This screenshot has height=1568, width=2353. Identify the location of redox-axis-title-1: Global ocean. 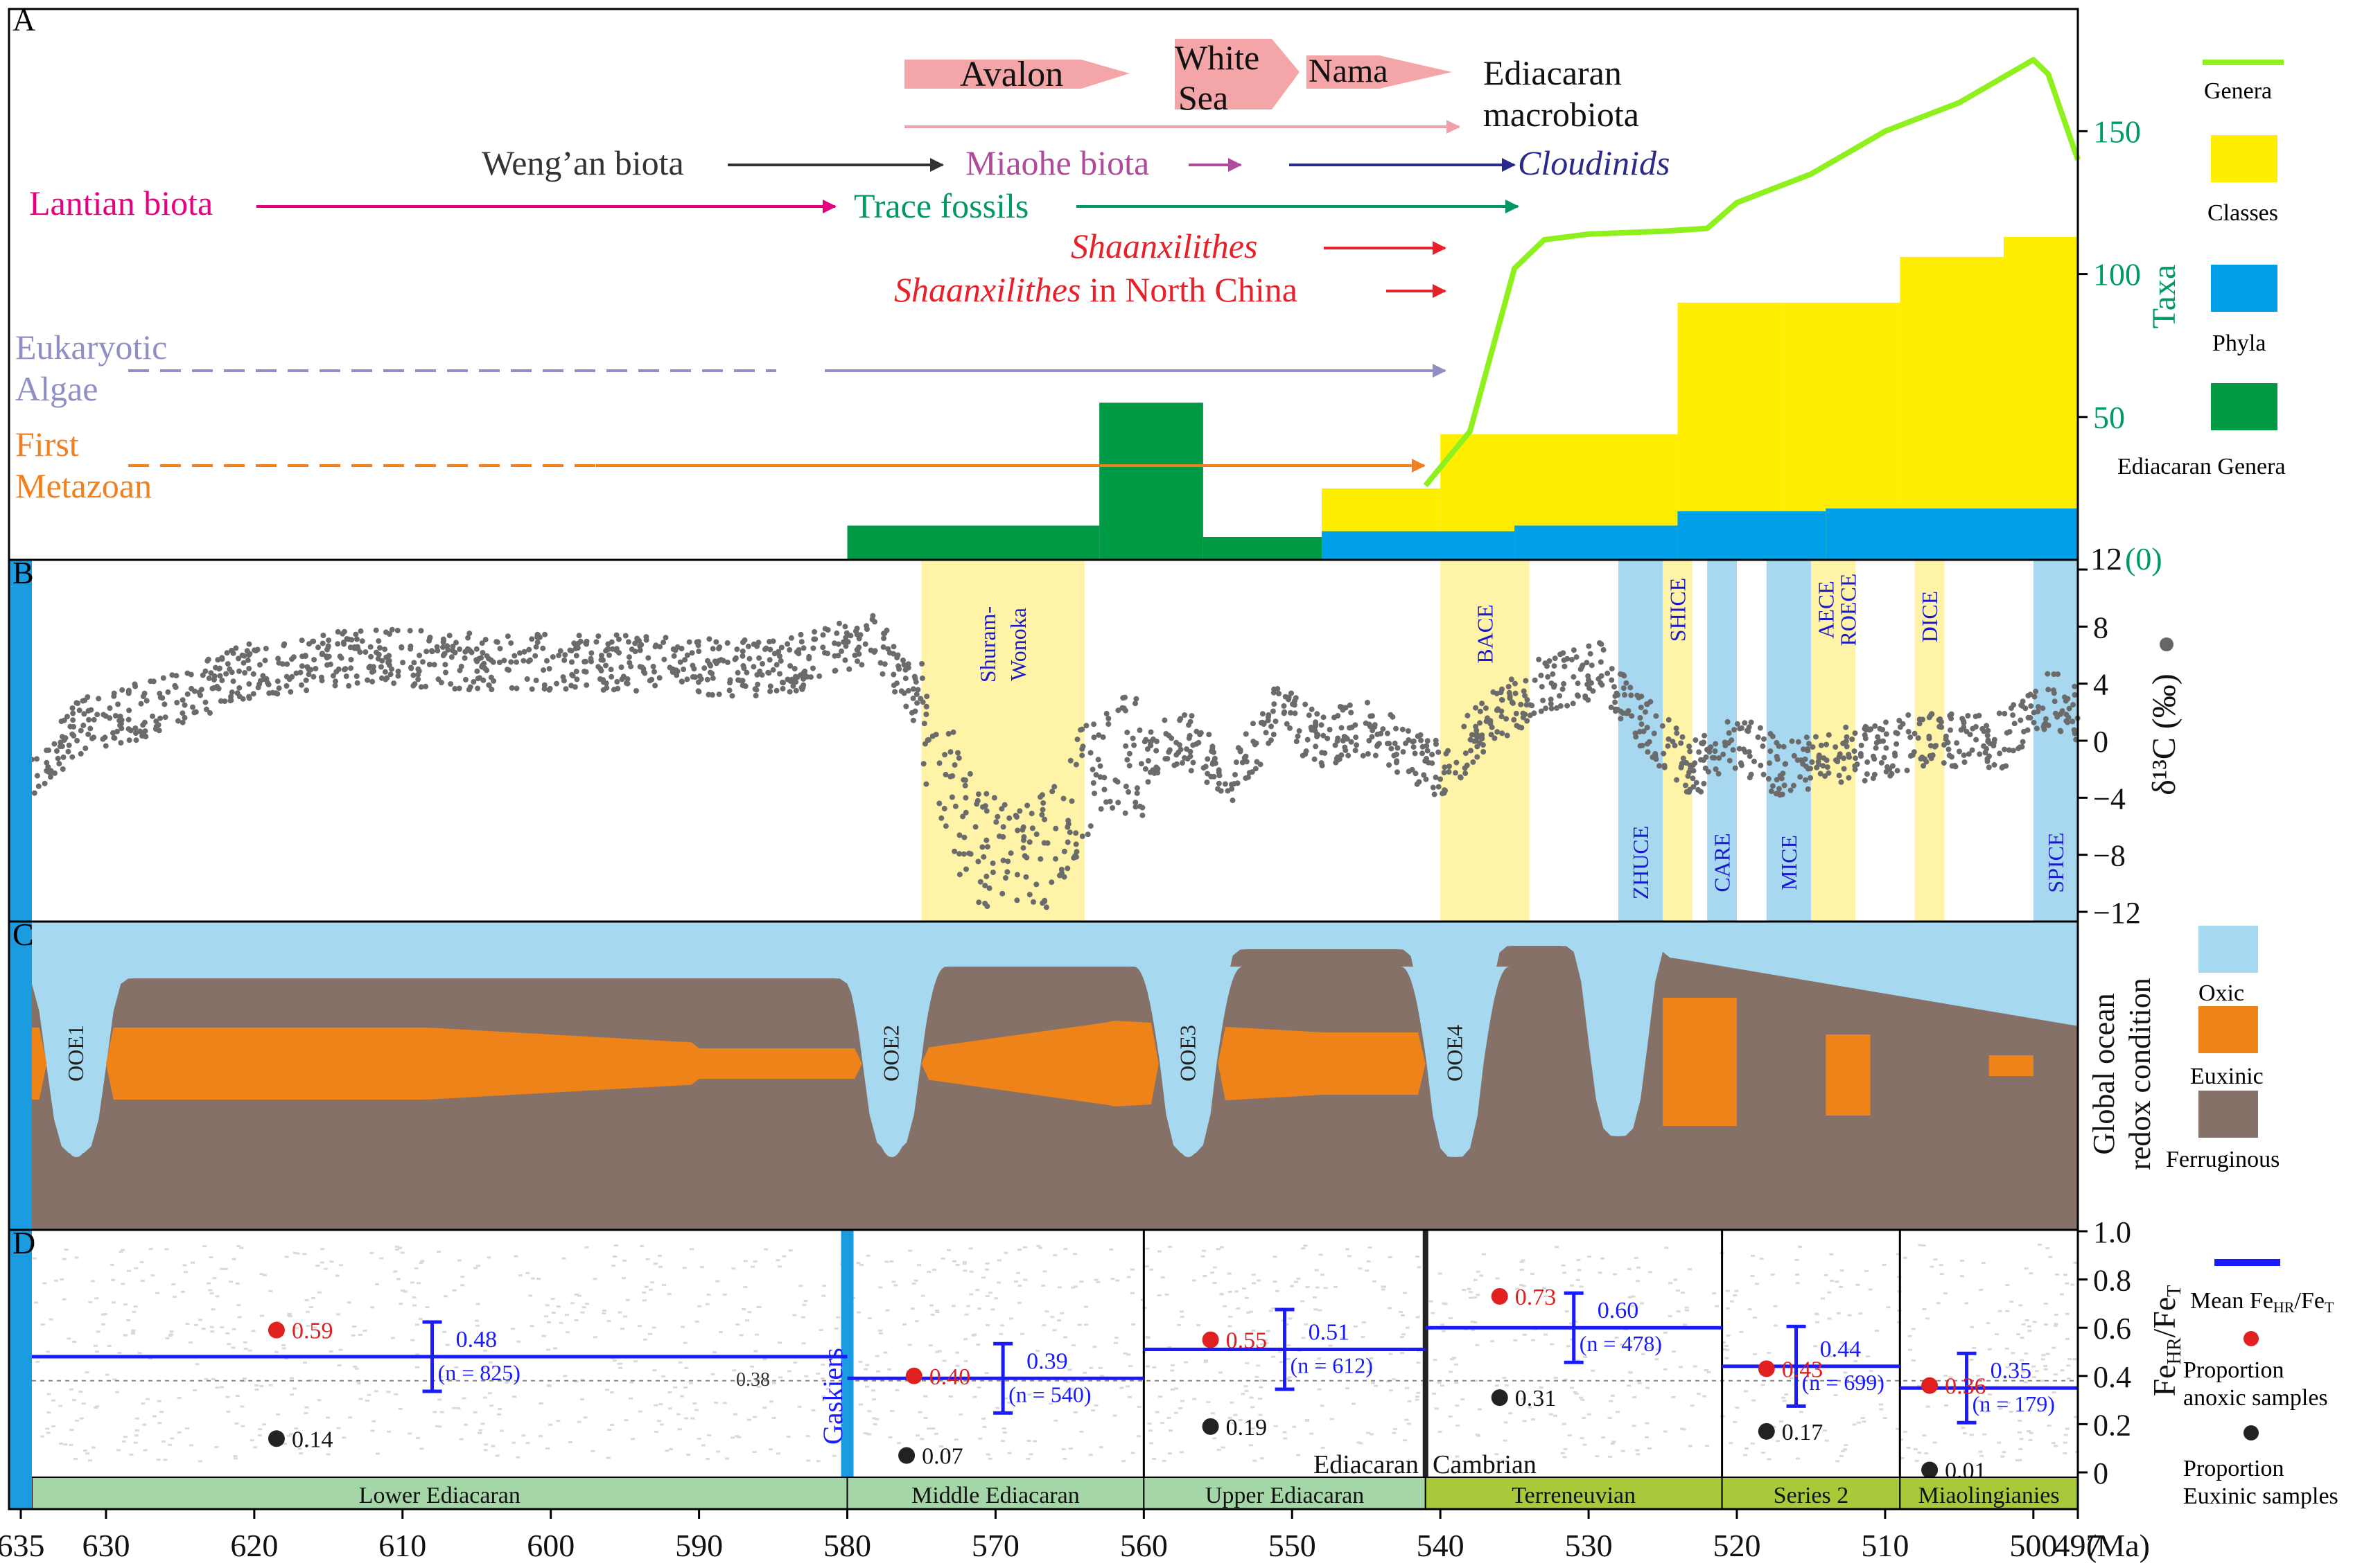
(2104, 1073).